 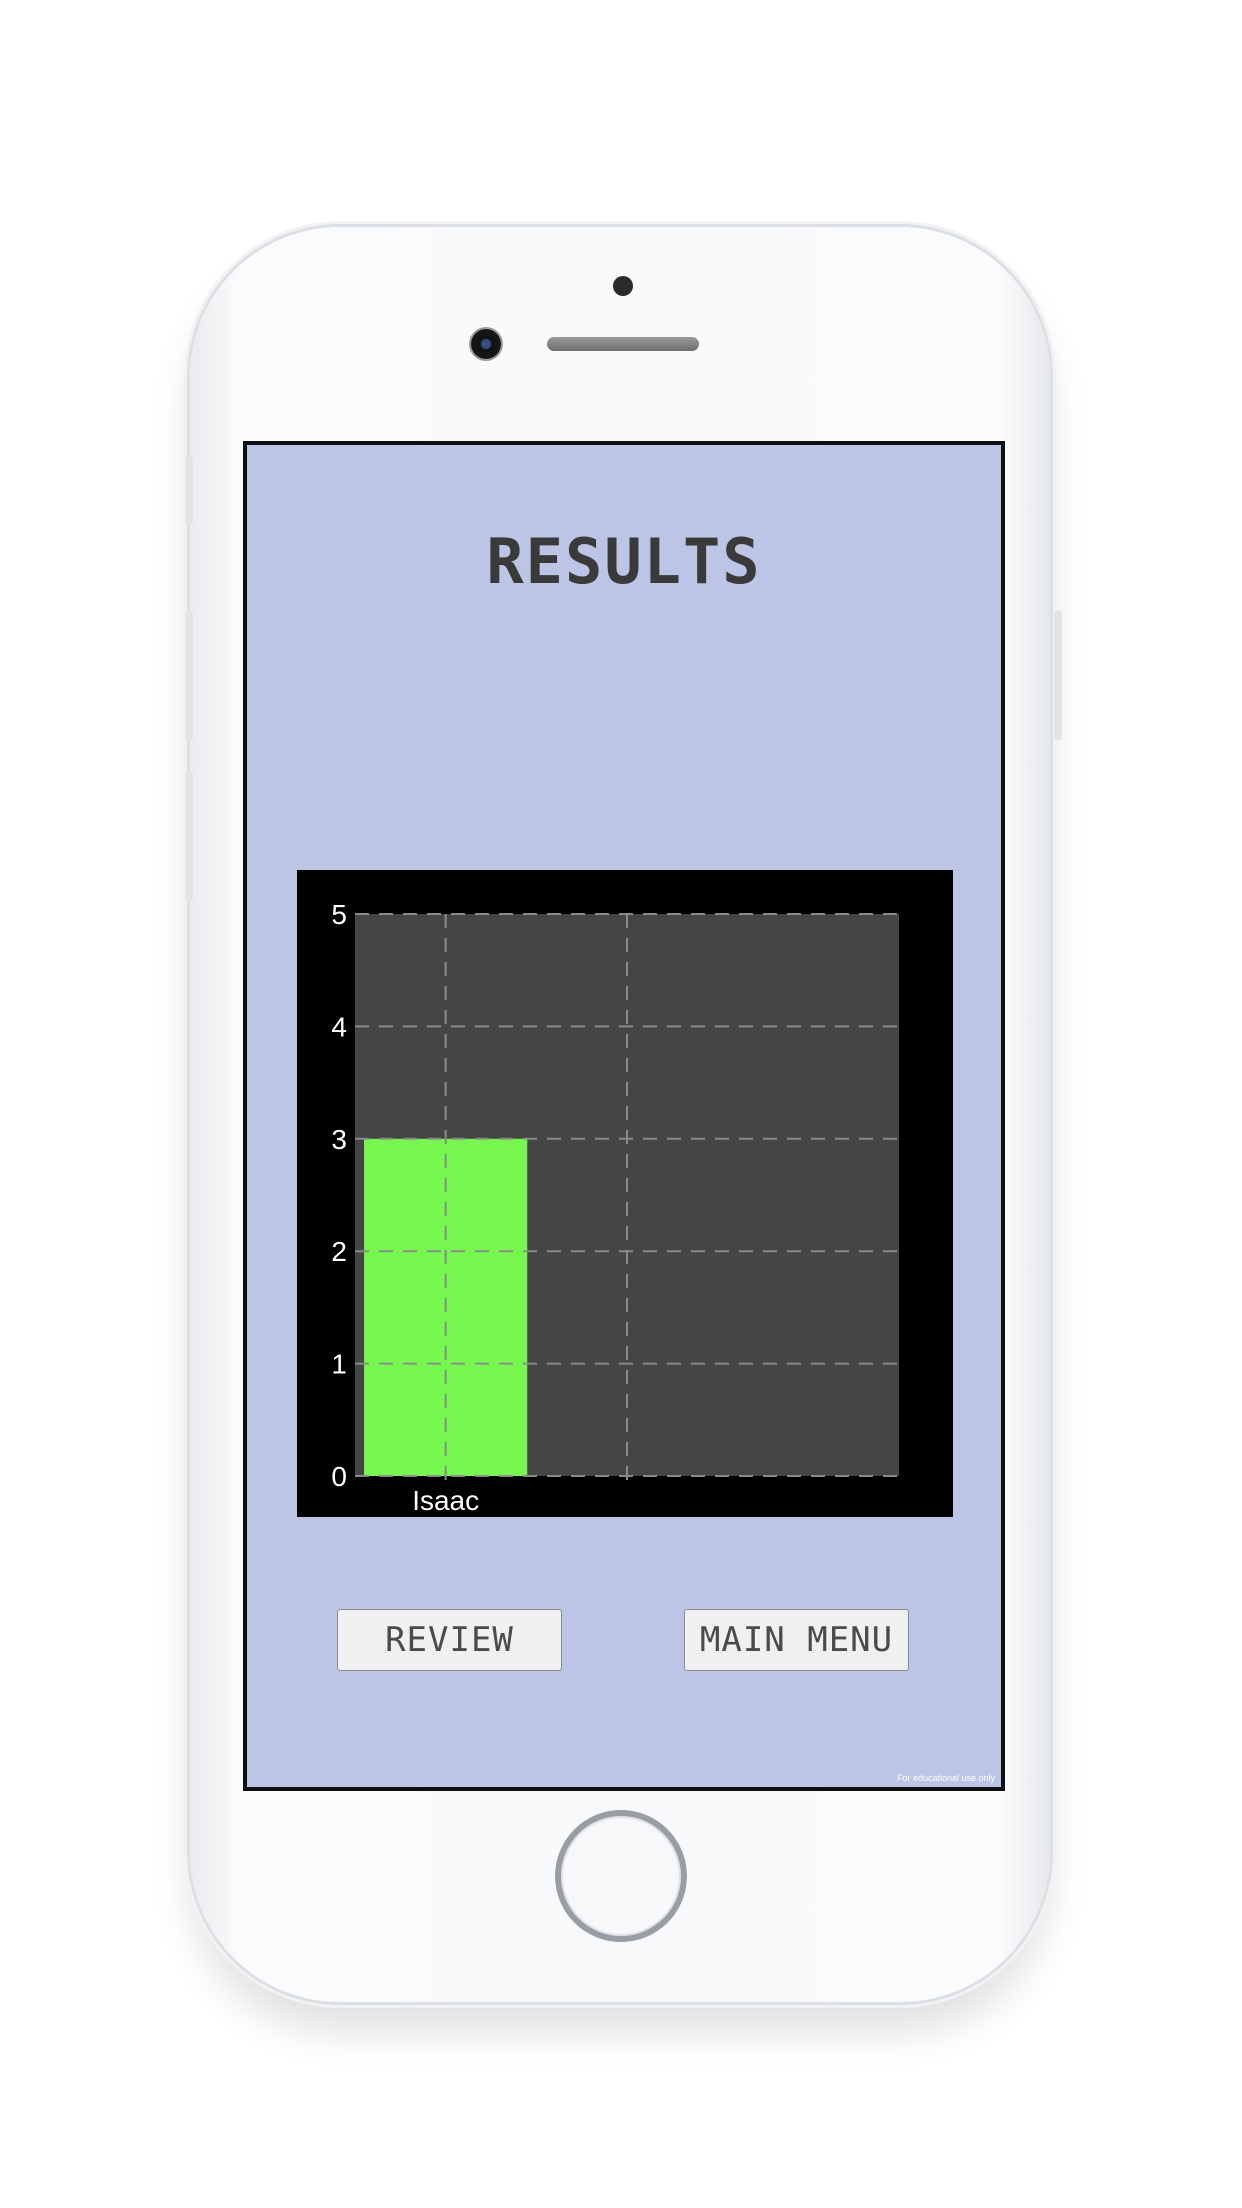 What do you see at coordinates (449, 1640) in the screenshot?
I see `review-button: REVIEW` at bounding box center [449, 1640].